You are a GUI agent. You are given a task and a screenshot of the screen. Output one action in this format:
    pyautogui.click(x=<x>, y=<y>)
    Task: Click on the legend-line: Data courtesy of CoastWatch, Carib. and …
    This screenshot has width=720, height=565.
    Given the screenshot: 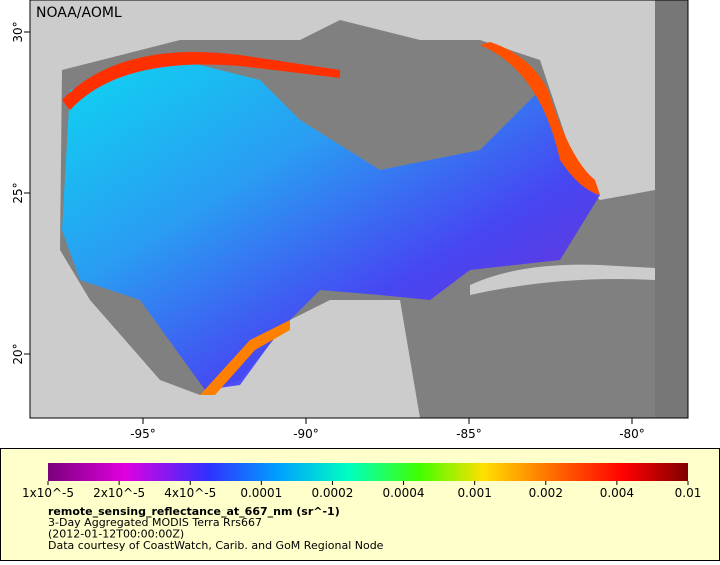 What is the action you would take?
    pyautogui.click(x=216, y=545)
    